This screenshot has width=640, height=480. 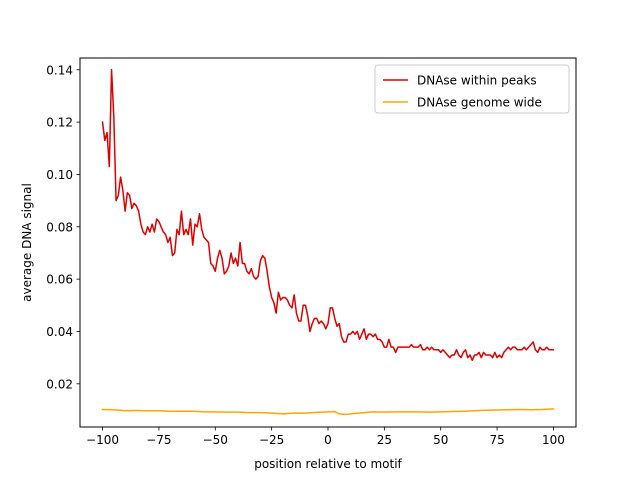 What do you see at coordinates (59, 70) in the screenshot?
I see `y-tick-label: 0.14` at bounding box center [59, 70].